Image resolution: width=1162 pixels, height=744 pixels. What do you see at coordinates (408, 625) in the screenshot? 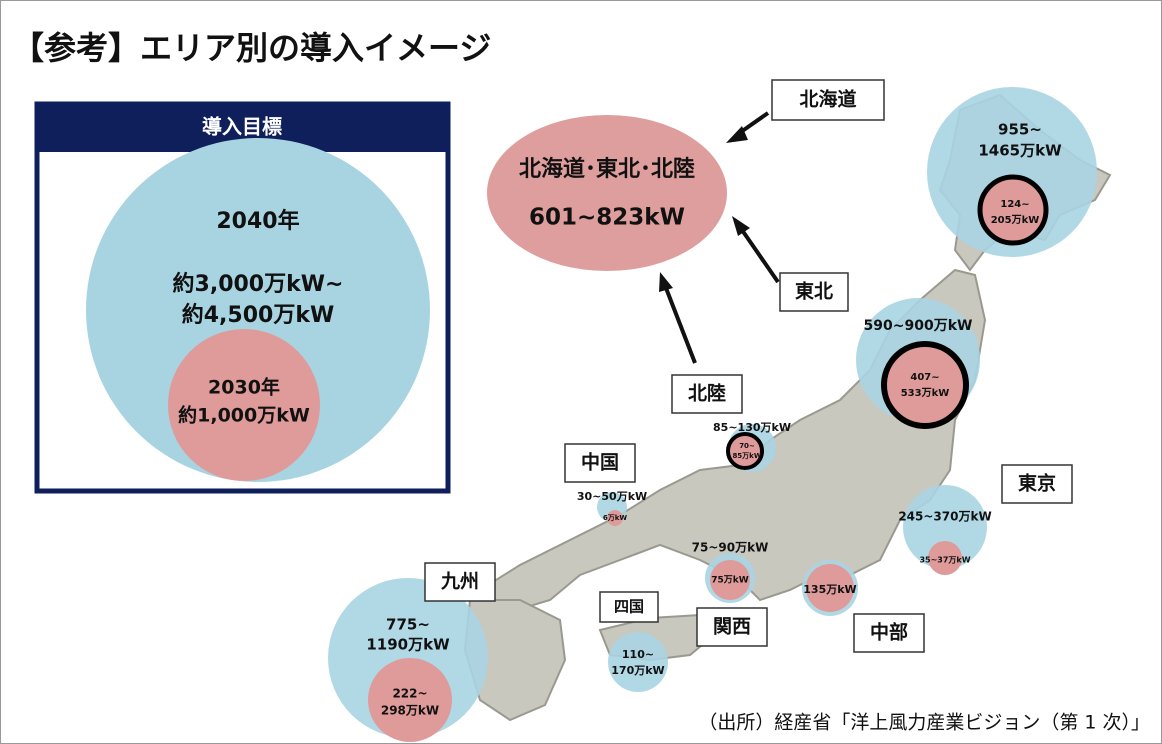
I see `region-outer-text: 775~` at bounding box center [408, 625].